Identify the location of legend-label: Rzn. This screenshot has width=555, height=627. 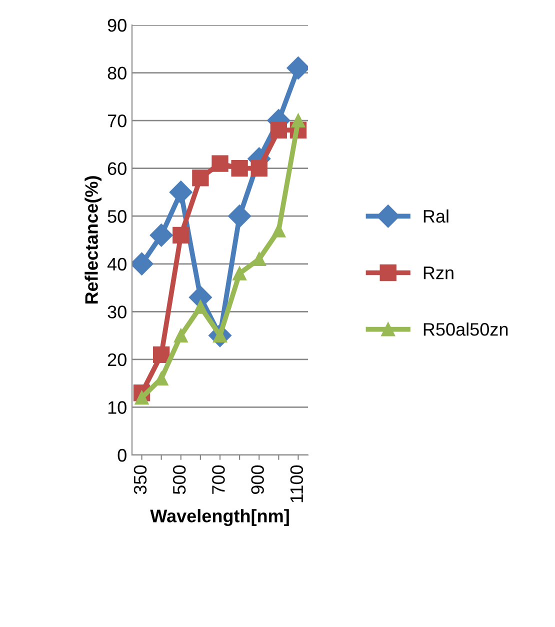
(439, 273).